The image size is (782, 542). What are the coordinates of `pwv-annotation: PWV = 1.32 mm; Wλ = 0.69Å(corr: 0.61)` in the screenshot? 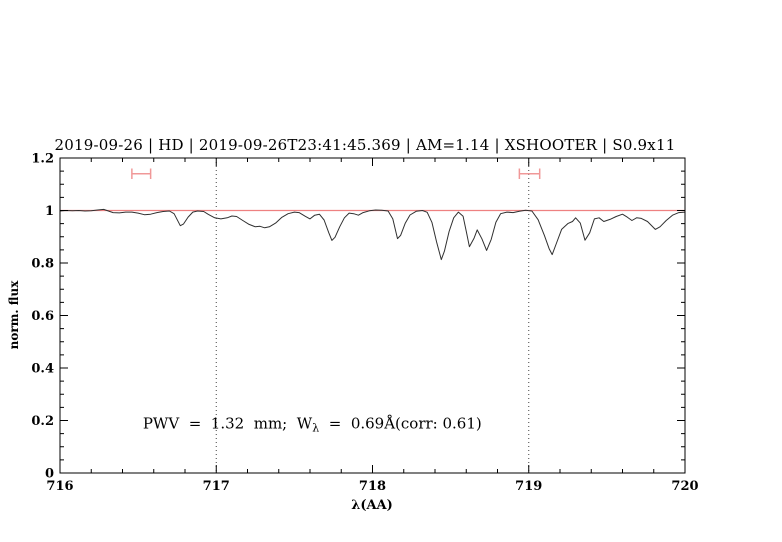 It's located at (312, 424).